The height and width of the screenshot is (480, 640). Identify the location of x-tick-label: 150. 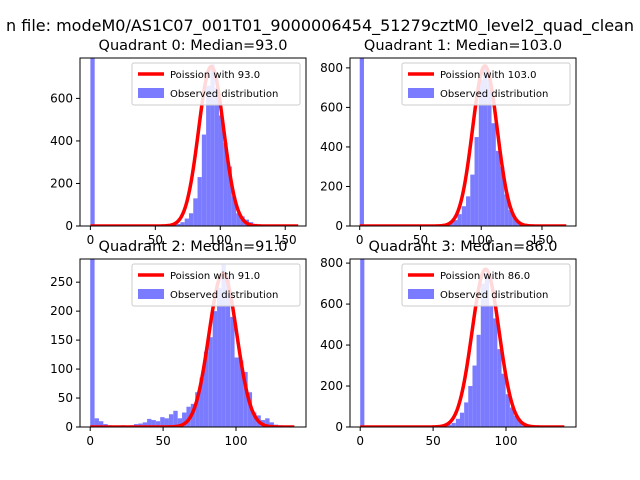
(285, 240).